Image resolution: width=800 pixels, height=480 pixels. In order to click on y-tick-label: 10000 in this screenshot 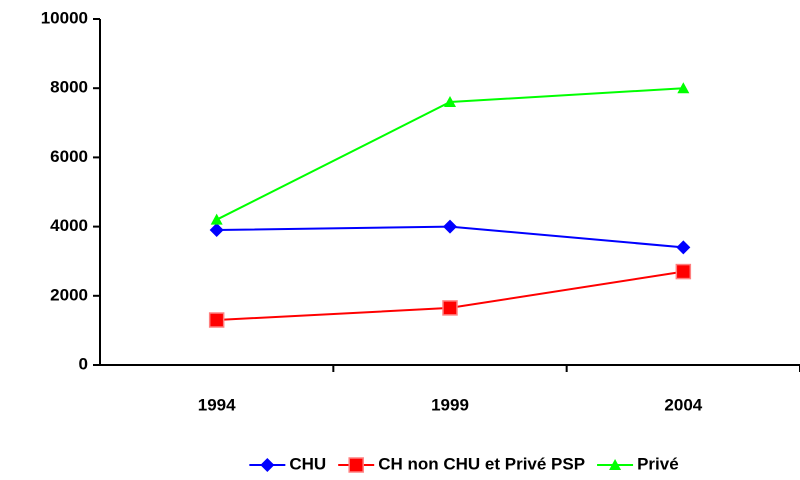, I will do `click(64, 17)`.